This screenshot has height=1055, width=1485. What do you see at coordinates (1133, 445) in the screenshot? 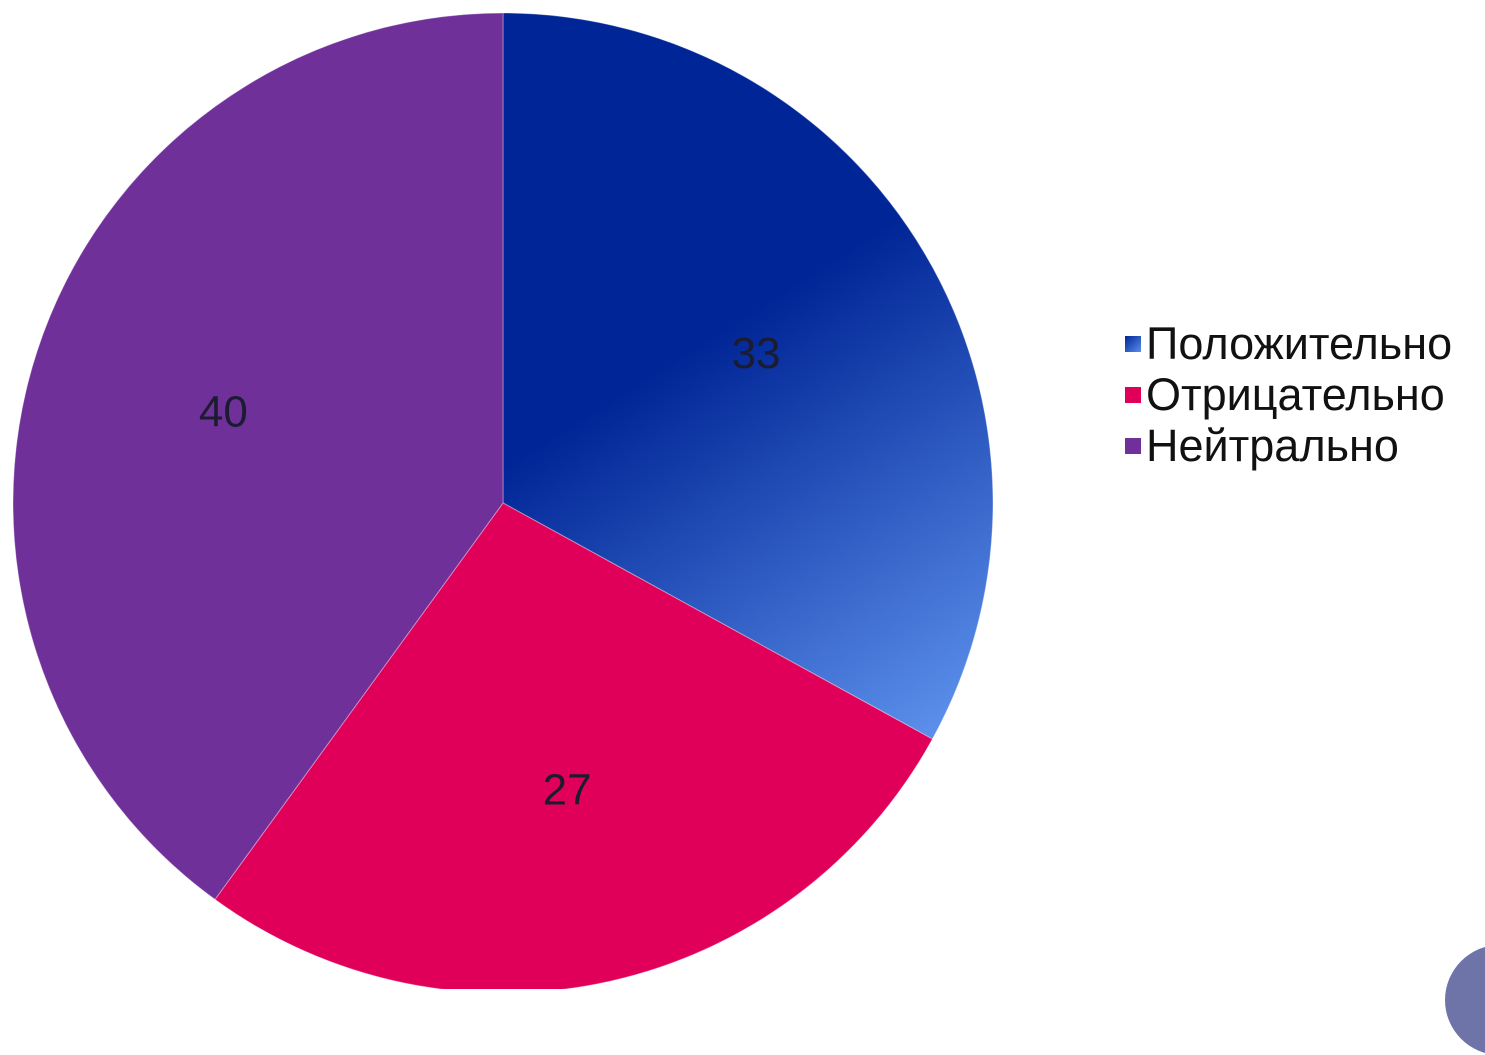
I see `legend-swatch-neutral` at bounding box center [1133, 445].